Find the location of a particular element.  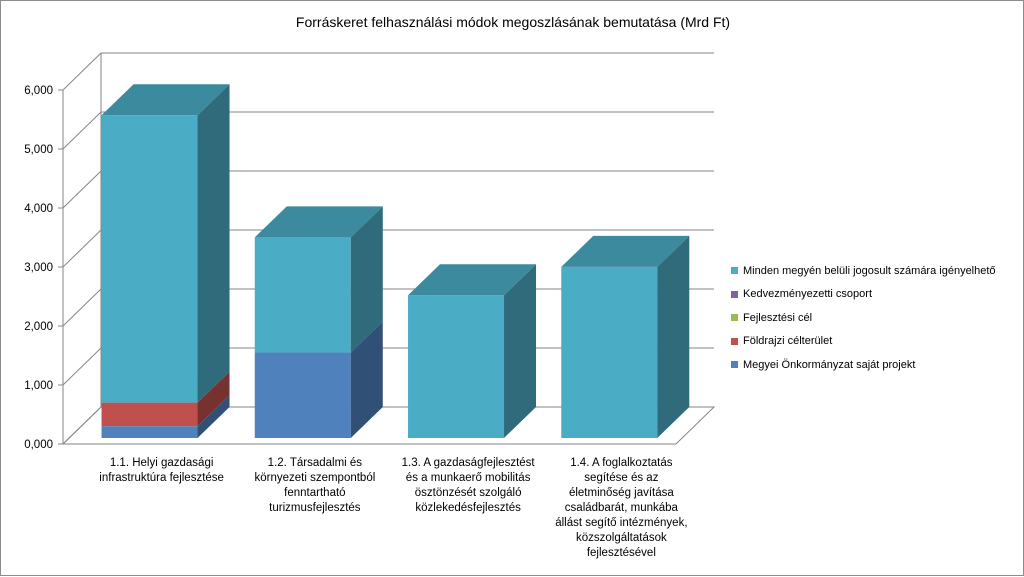

x-tick-label-line: fejlesztésével is located at coordinates (621, 553).